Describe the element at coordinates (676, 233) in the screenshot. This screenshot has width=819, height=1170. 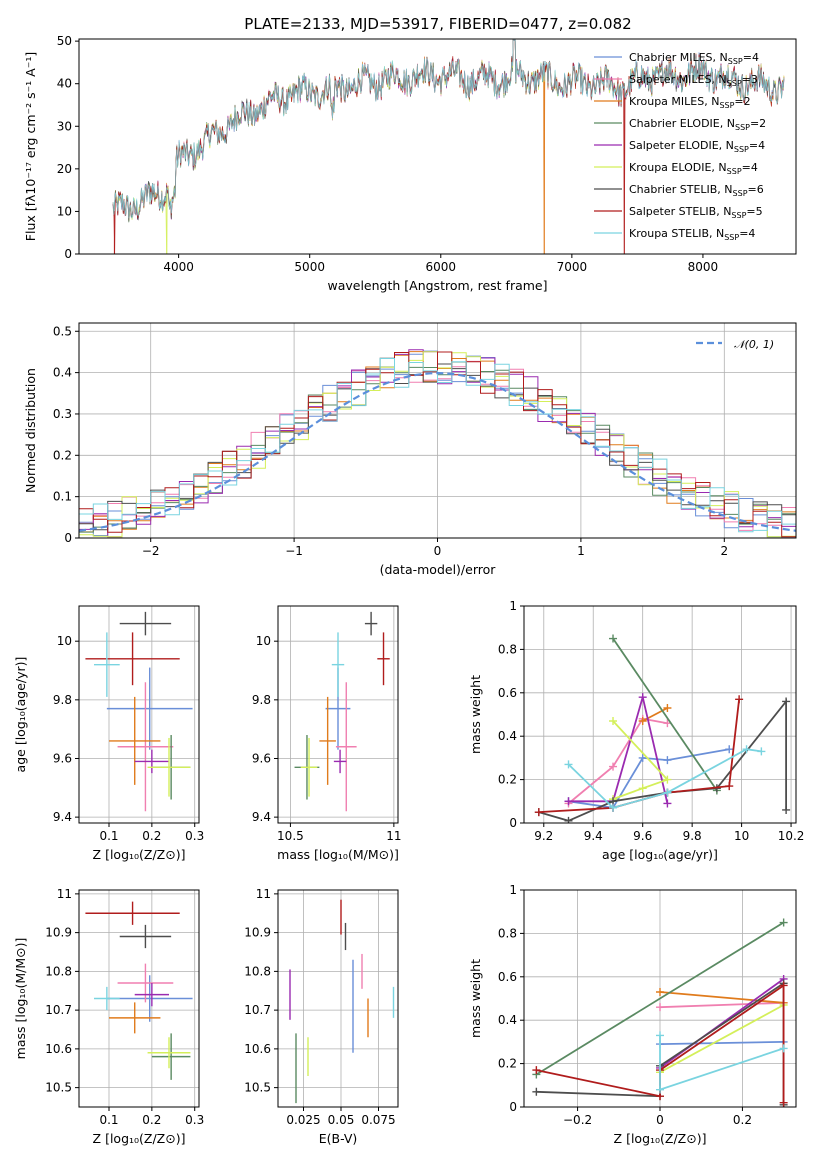
I see `legend-label: Kroupa STELIB, N` at that location.